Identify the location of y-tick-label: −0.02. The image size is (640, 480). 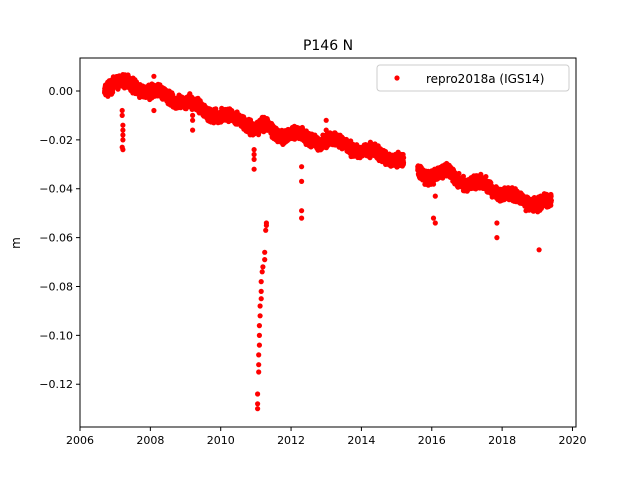
(56, 140).